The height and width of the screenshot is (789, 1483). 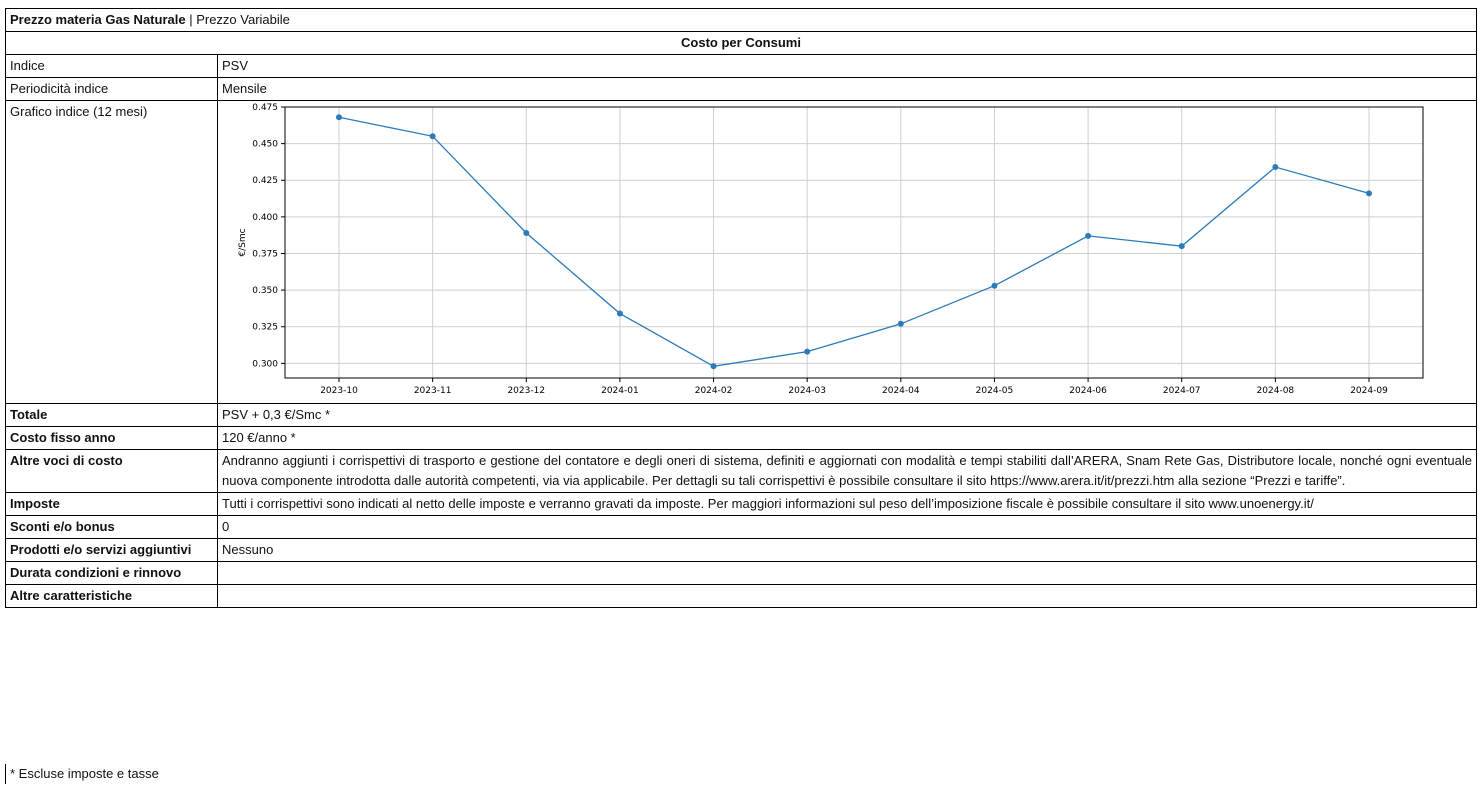 I want to click on y-tick-label: 0.300, so click(x=265, y=364).